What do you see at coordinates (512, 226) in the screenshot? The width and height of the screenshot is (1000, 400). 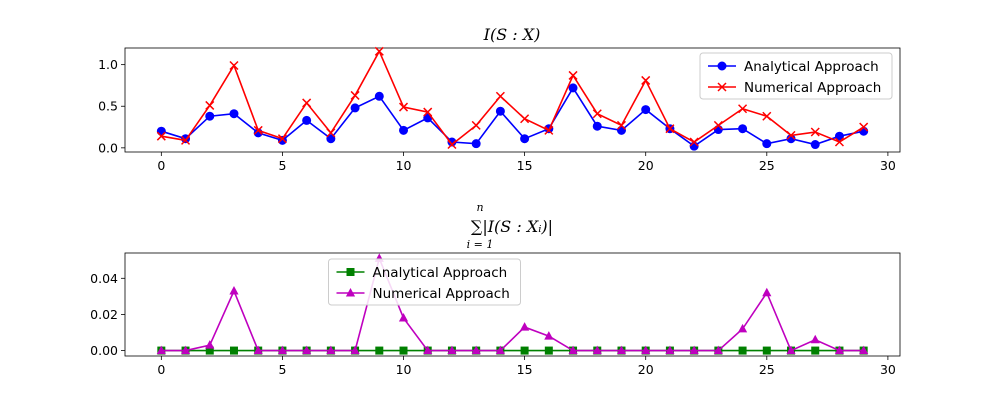 I see `chart-bottom-title-main: ∑|I(S : Xᵢ)|` at bounding box center [512, 226].